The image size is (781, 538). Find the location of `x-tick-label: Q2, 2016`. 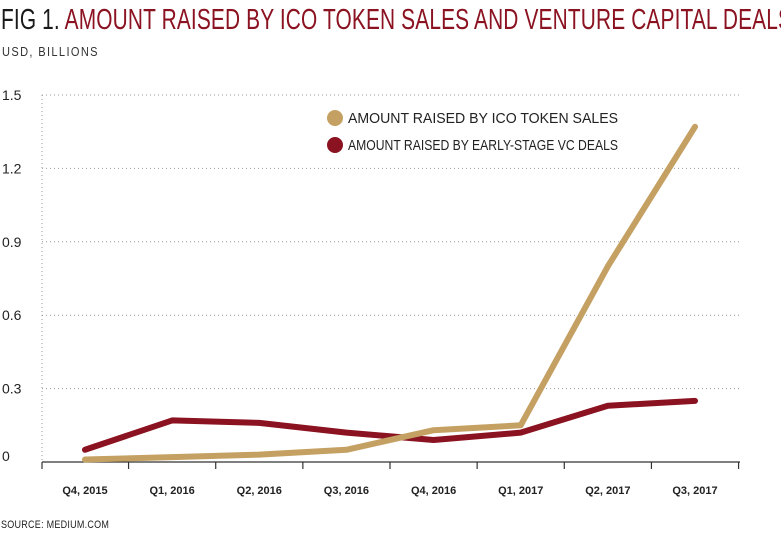

x-tick-label: Q2, 2016 is located at coordinates (259, 491).